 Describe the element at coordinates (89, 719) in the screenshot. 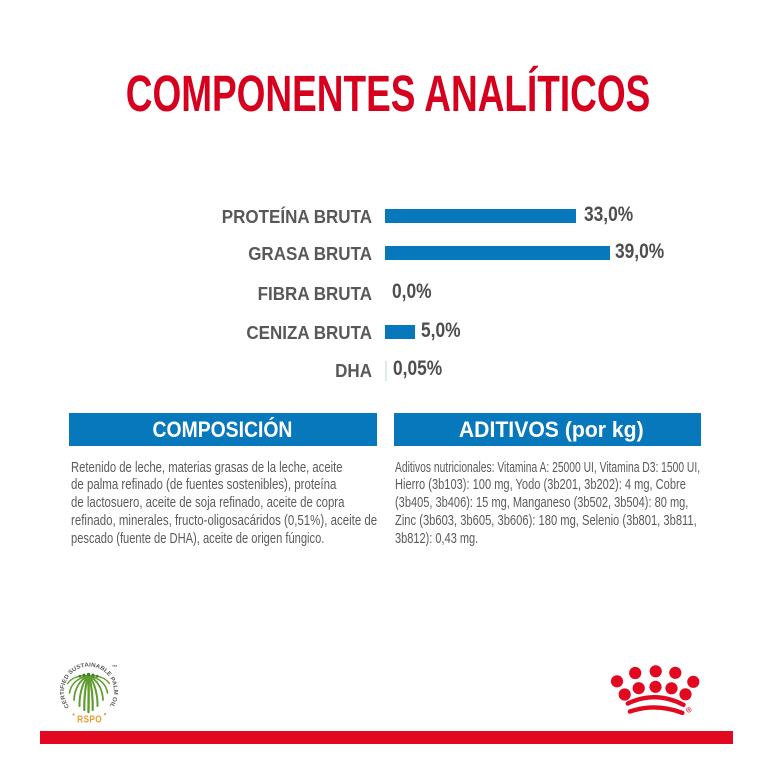

I see `svg-text: RSPO` at that location.